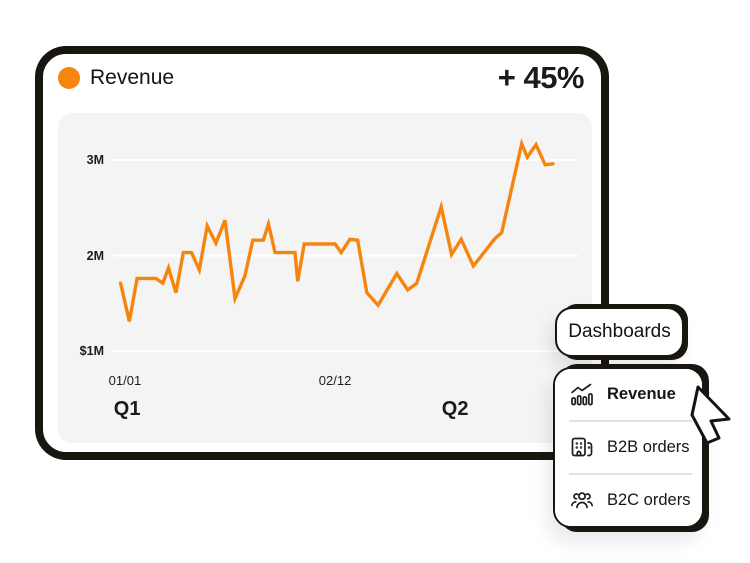 Image resolution: width=750 pixels, height=563 pixels. What do you see at coordinates (649, 499) in the screenshot?
I see `menu-item-label: B2C orders` at bounding box center [649, 499].